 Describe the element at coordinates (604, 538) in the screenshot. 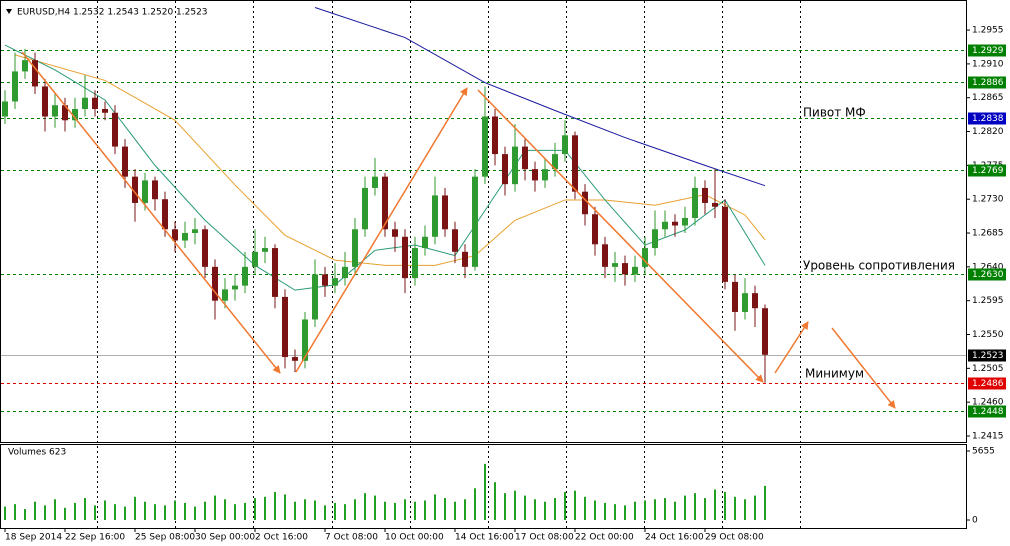

I see `x-tick-label: 22 Oct 00:00` at that location.